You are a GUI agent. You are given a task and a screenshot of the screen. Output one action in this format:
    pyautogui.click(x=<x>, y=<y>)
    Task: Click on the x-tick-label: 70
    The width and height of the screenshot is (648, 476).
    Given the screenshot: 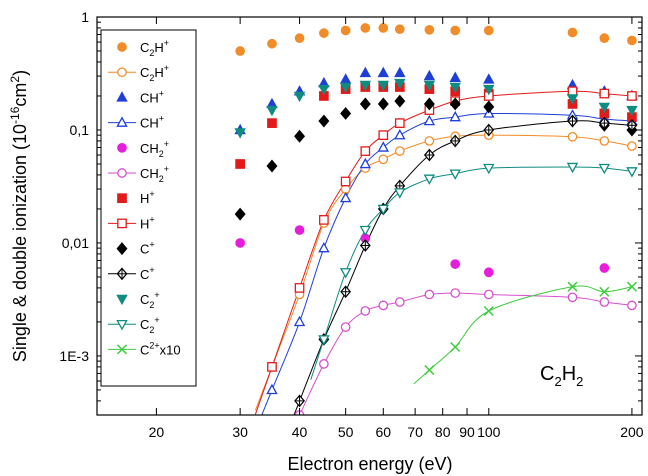 What is the action you would take?
    pyautogui.click(x=415, y=432)
    